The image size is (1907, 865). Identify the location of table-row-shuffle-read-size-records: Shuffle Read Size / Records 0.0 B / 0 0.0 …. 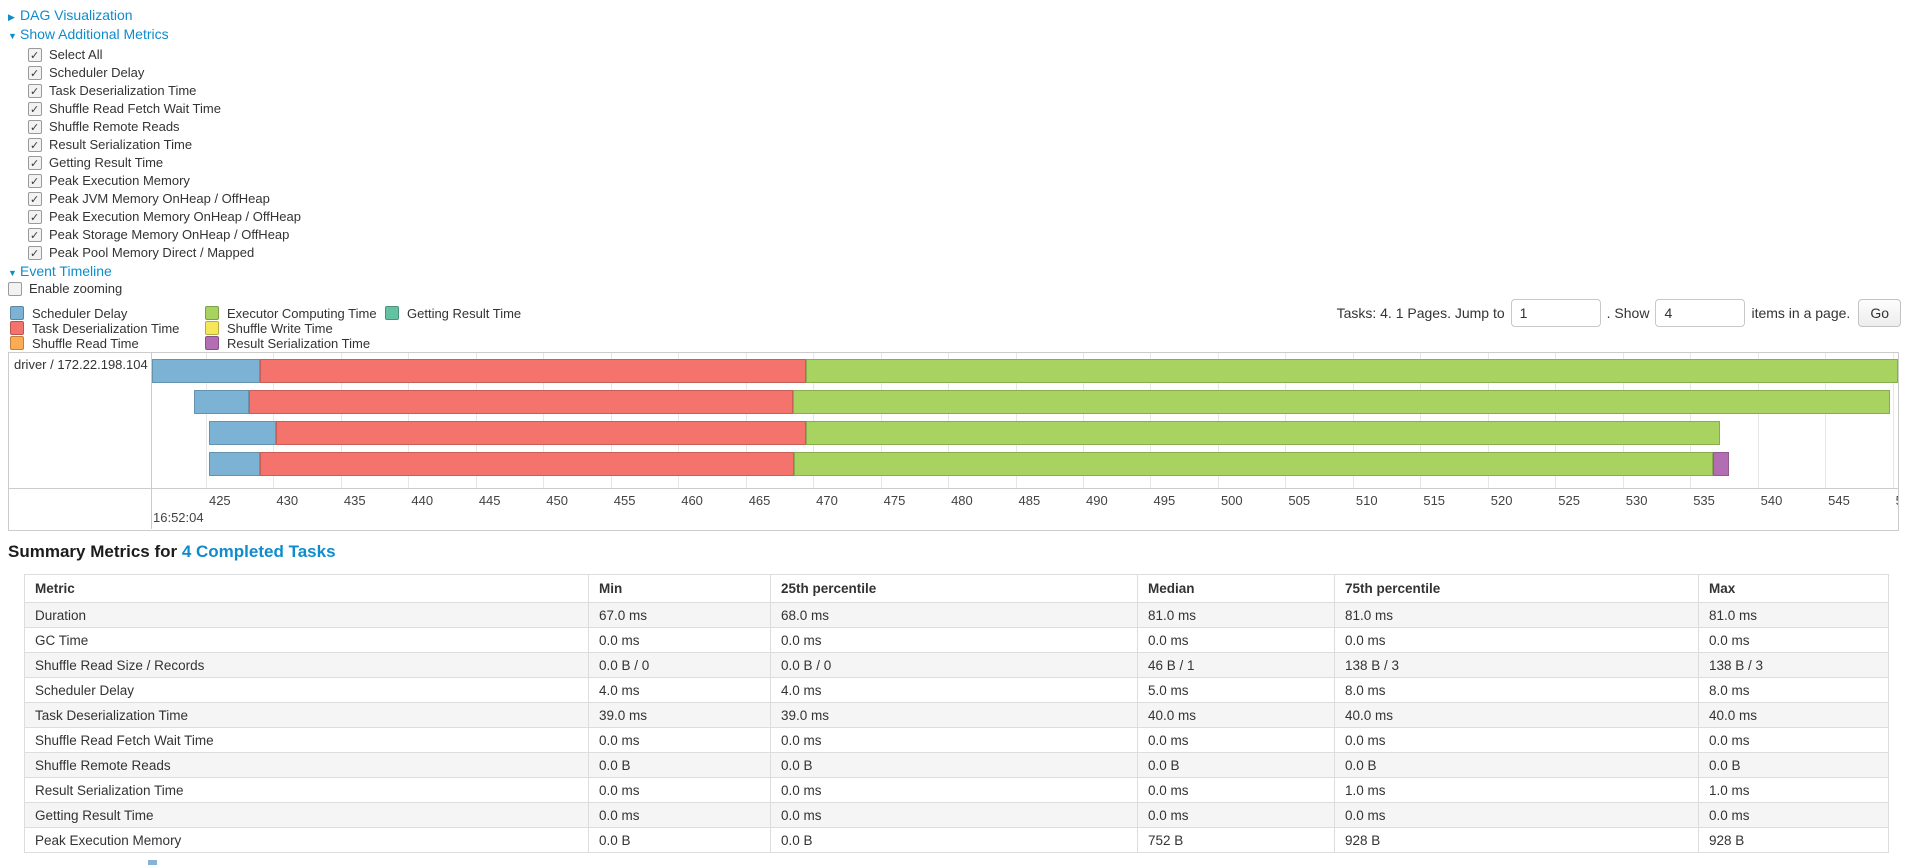
(956, 665).